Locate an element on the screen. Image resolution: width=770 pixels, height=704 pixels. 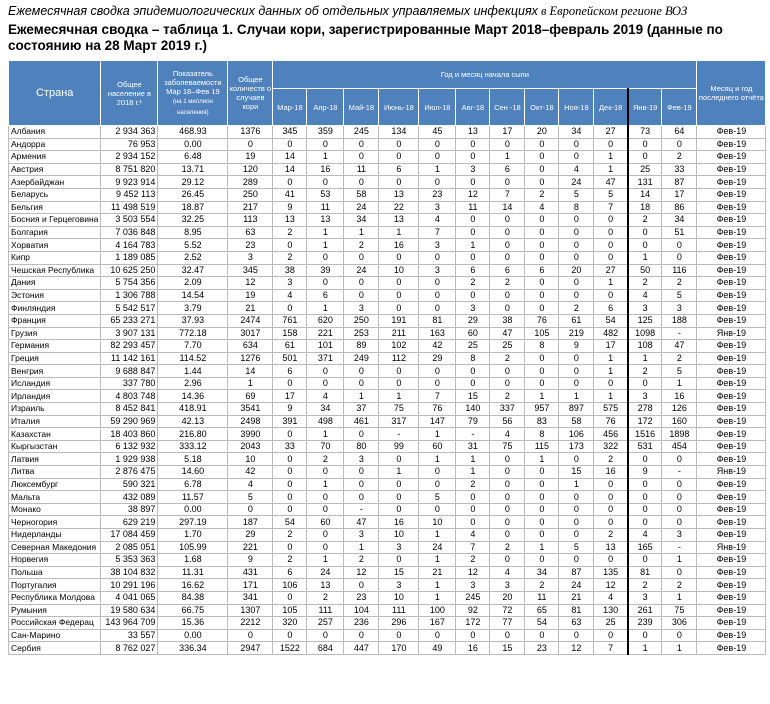
population-cell: 1 306 788 is located at coordinates (129, 295).